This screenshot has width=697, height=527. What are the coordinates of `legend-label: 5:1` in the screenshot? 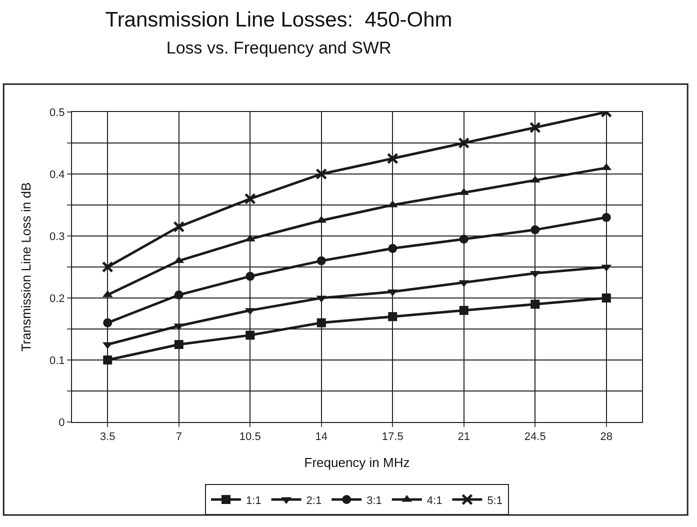 It's located at (494, 500).